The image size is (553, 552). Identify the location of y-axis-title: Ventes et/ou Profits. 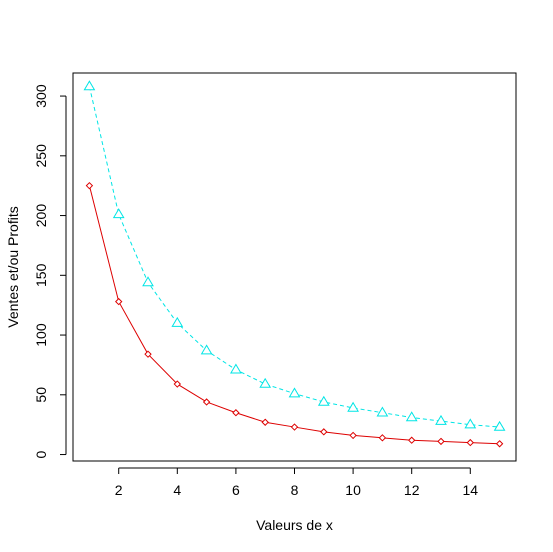
(13, 266).